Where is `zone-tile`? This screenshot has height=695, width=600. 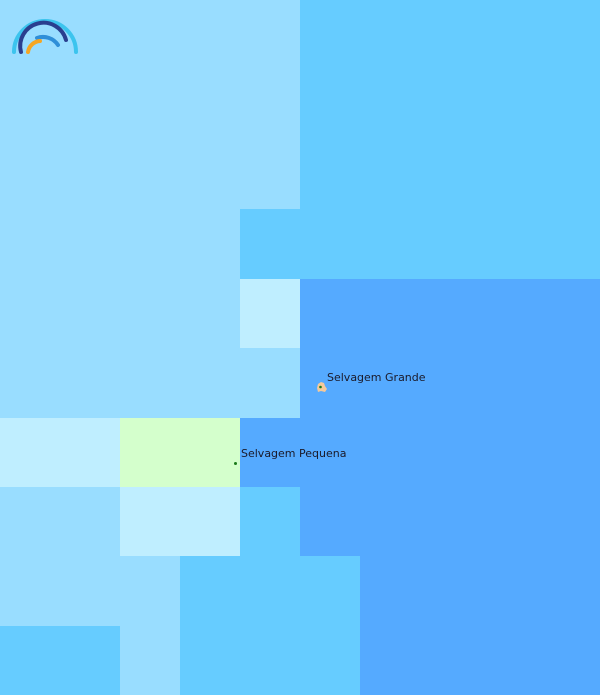 zone-tile is located at coordinates (180, 452).